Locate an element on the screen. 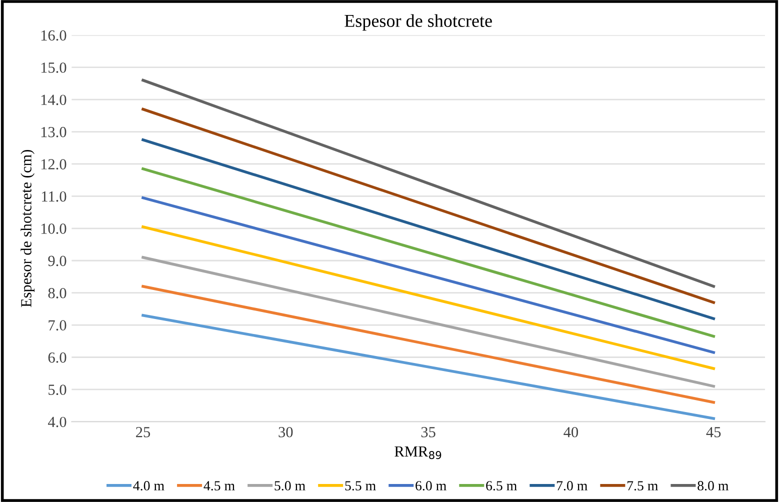  y-axis-title: Espesor de shotcrete (cm) is located at coordinates (27, 229).